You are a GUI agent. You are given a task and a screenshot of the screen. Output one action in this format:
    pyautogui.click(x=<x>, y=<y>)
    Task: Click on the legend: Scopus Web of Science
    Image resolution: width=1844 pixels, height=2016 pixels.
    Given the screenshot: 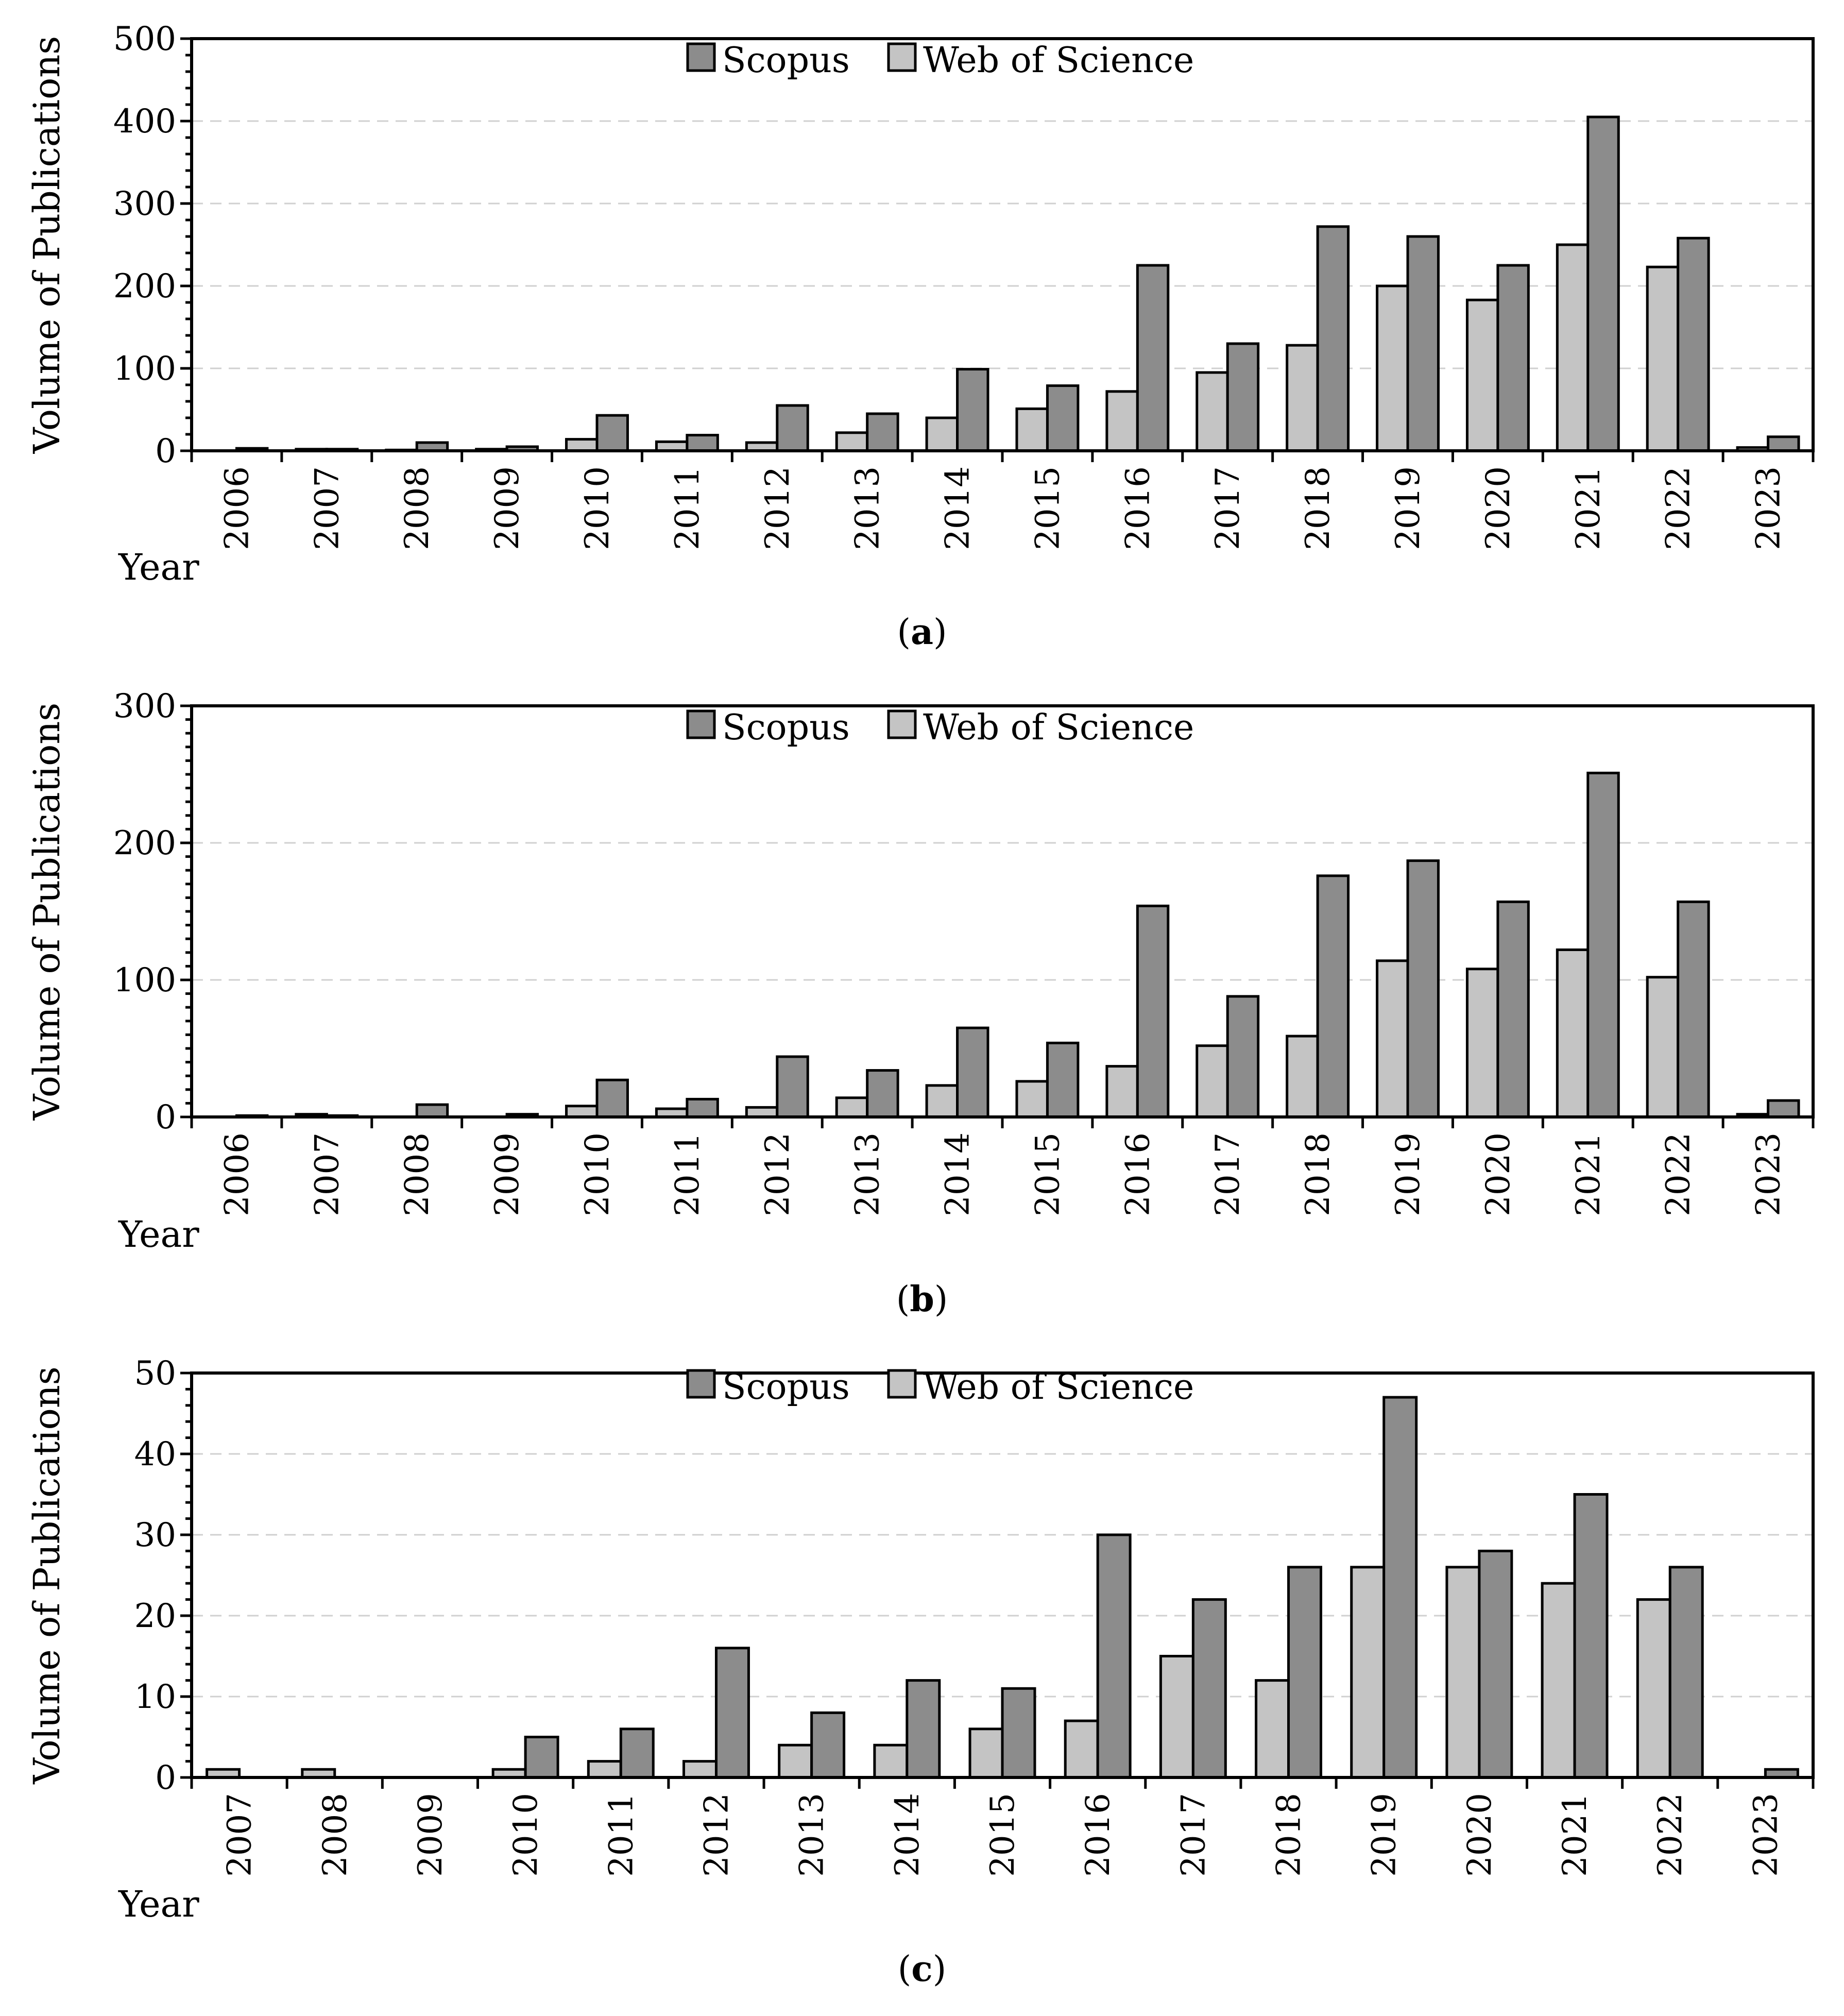 What is the action you would take?
    pyautogui.click(x=940, y=61)
    